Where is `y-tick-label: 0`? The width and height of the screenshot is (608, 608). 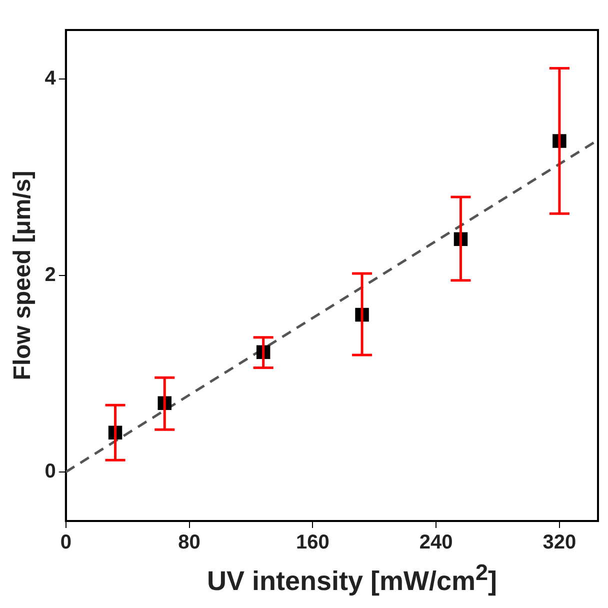
y-tick-label: 0 is located at coordinates (50, 471).